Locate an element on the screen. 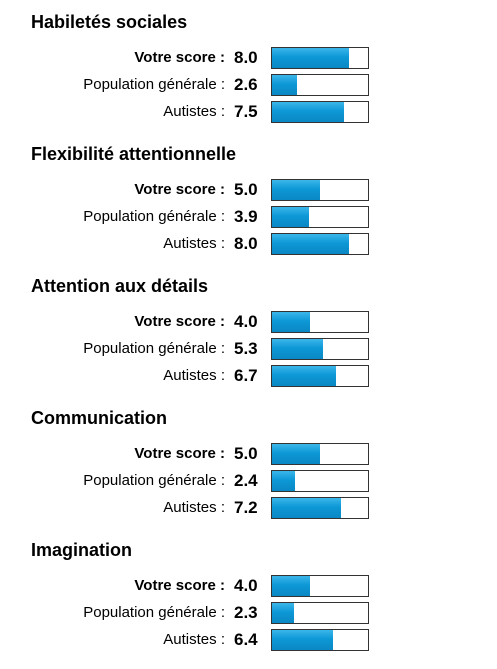 The image size is (497, 669). score-value: 2.6 is located at coordinates (246, 84).